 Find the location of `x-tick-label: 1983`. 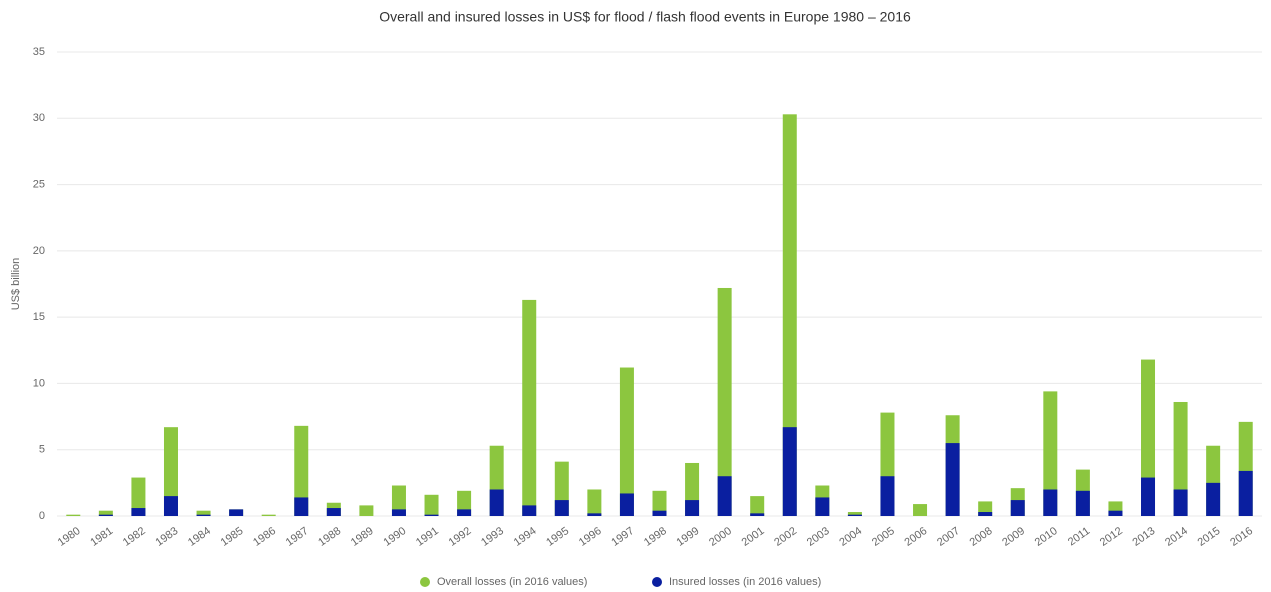

x-tick-label: 1983 is located at coordinates (166, 537).